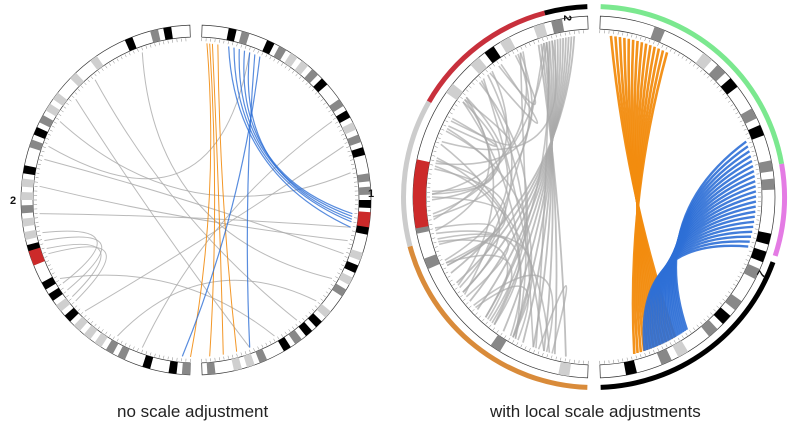 The width and height of the screenshot is (800, 437). I want to click on right-outer-ring-segment, so click(688, 325).